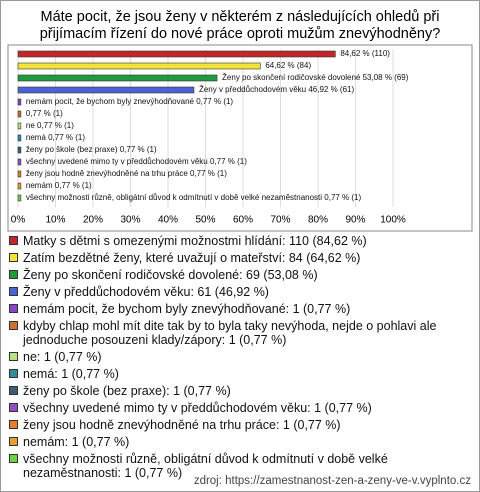 This screenshot has width=480, height=492. I want to click on x-tick-label: 70%, so click(280, 220).